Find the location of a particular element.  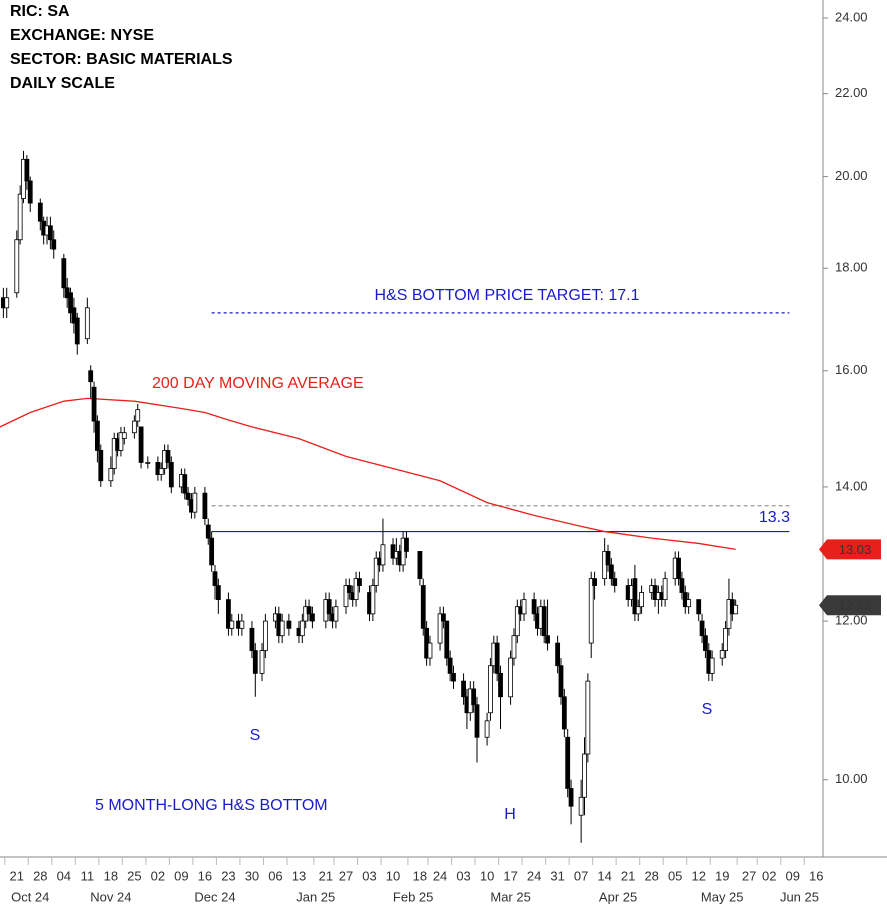

x-tick-label: 16 is located at coordinates (205, 875).